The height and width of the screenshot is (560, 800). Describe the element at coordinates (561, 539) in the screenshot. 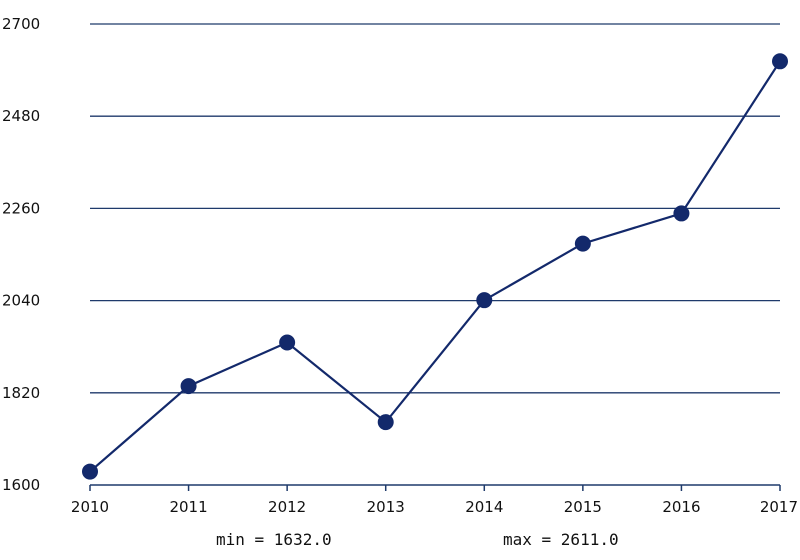

I see `max-stat-label: max = 2611.0` at that location.